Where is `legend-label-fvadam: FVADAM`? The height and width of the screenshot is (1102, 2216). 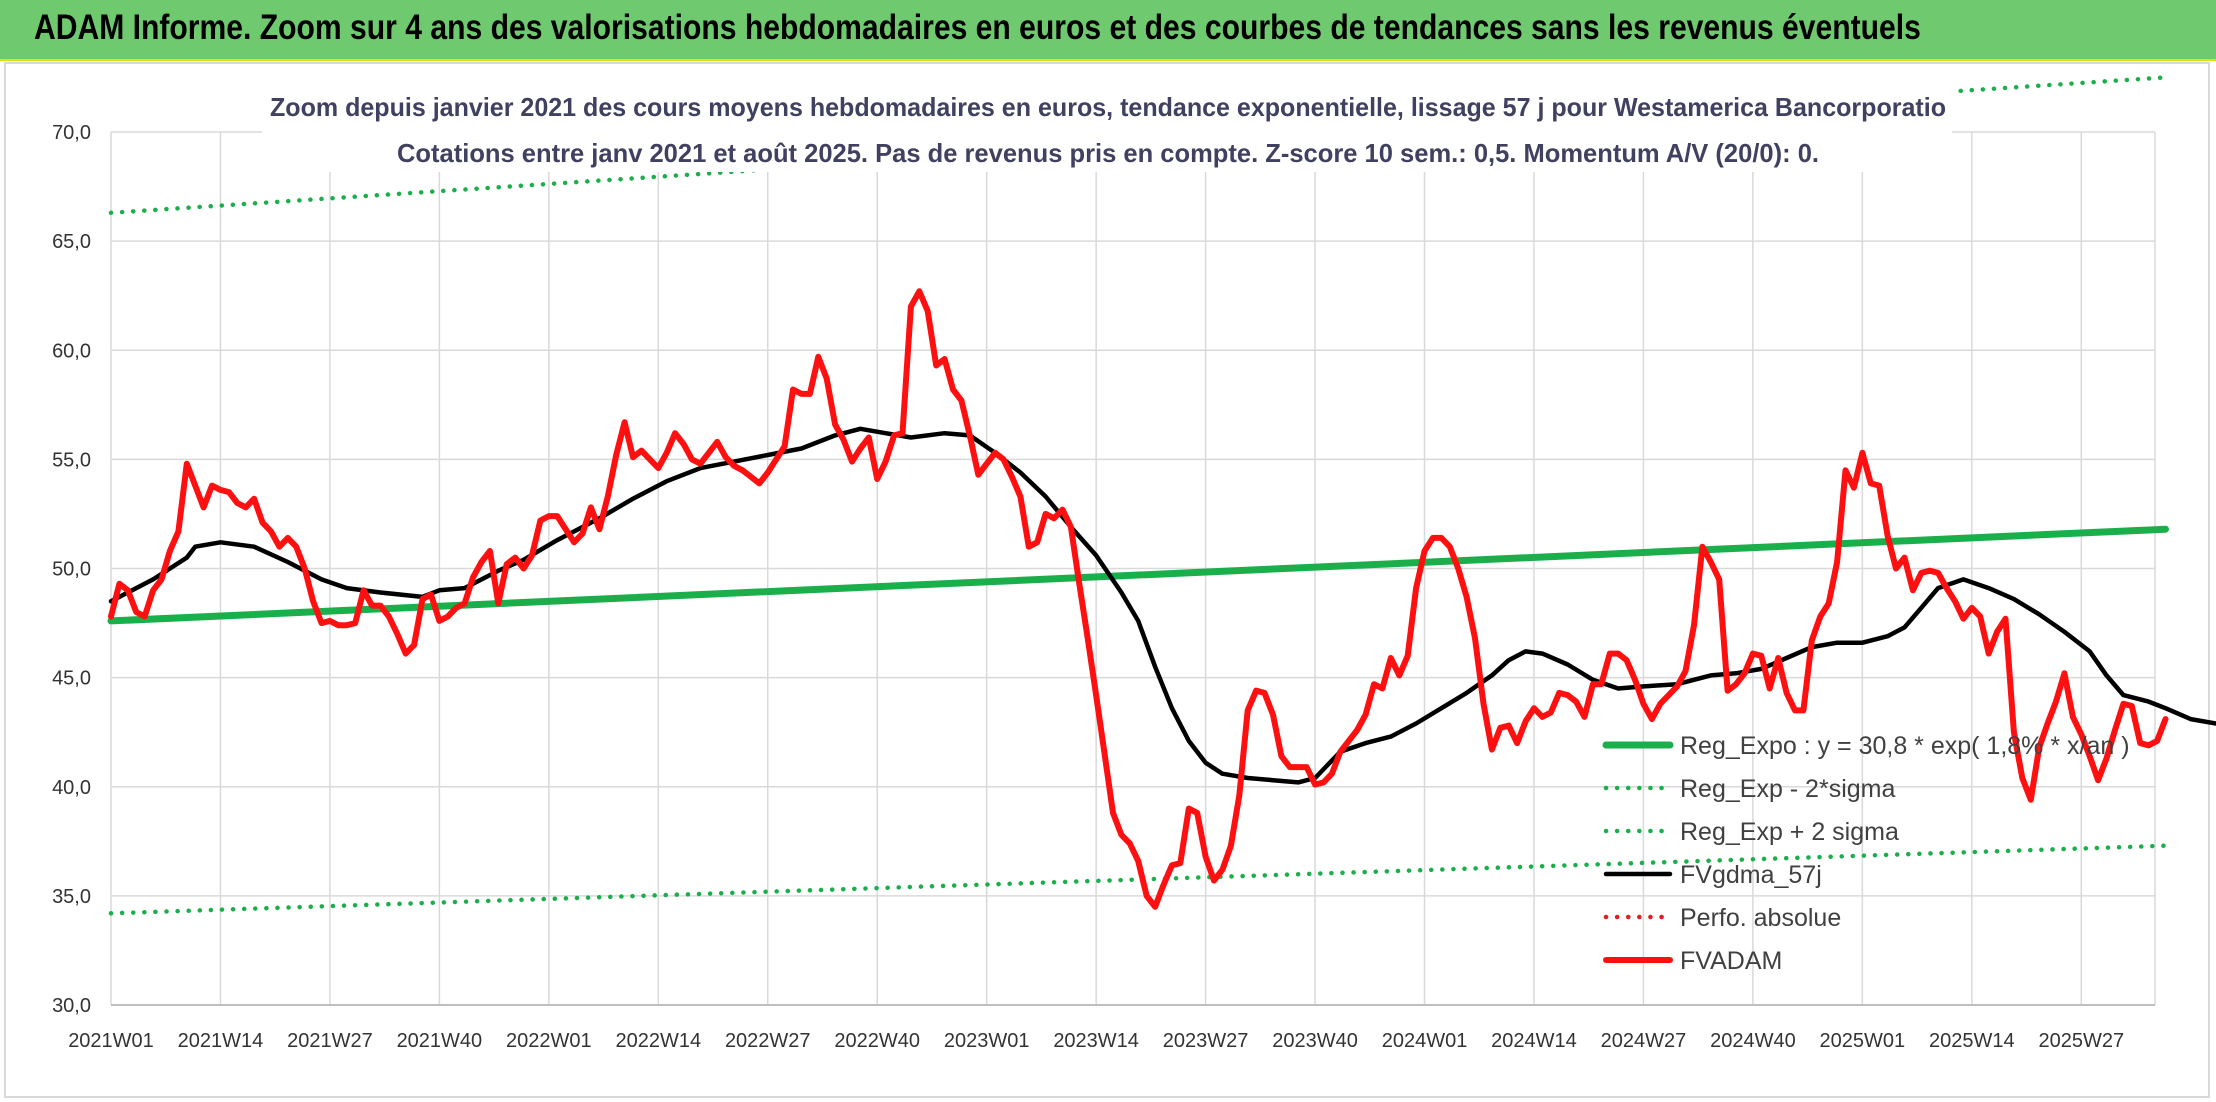 legend-label-fvadam: FVADAM is located at coordinates (1731, 961).